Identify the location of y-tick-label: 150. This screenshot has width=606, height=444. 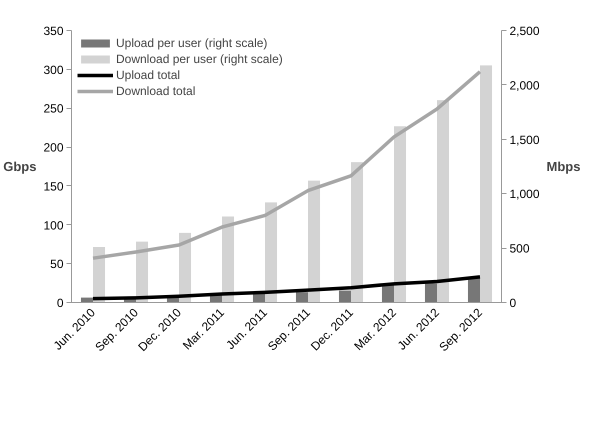
(53, 186).